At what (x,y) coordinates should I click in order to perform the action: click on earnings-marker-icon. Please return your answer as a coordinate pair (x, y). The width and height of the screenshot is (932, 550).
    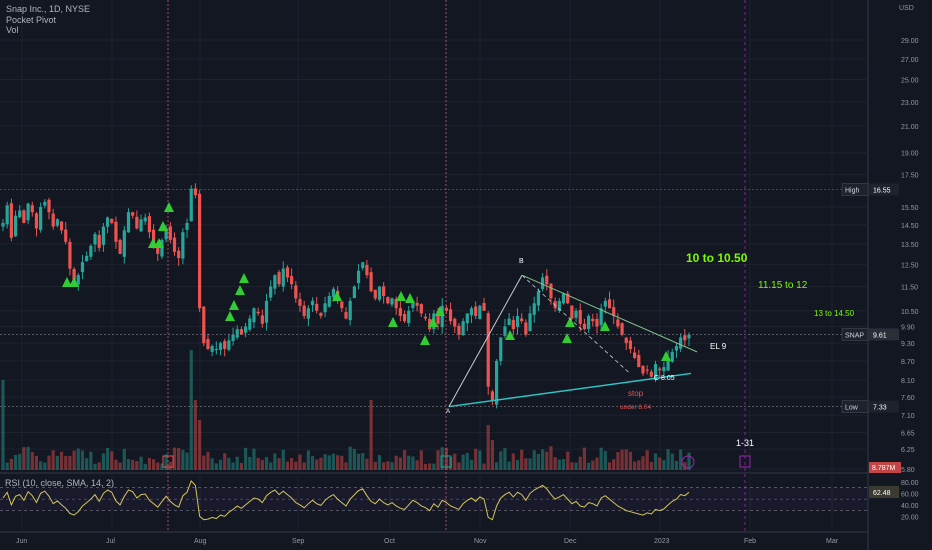
    Looking at the image, I should click on (168, 461).